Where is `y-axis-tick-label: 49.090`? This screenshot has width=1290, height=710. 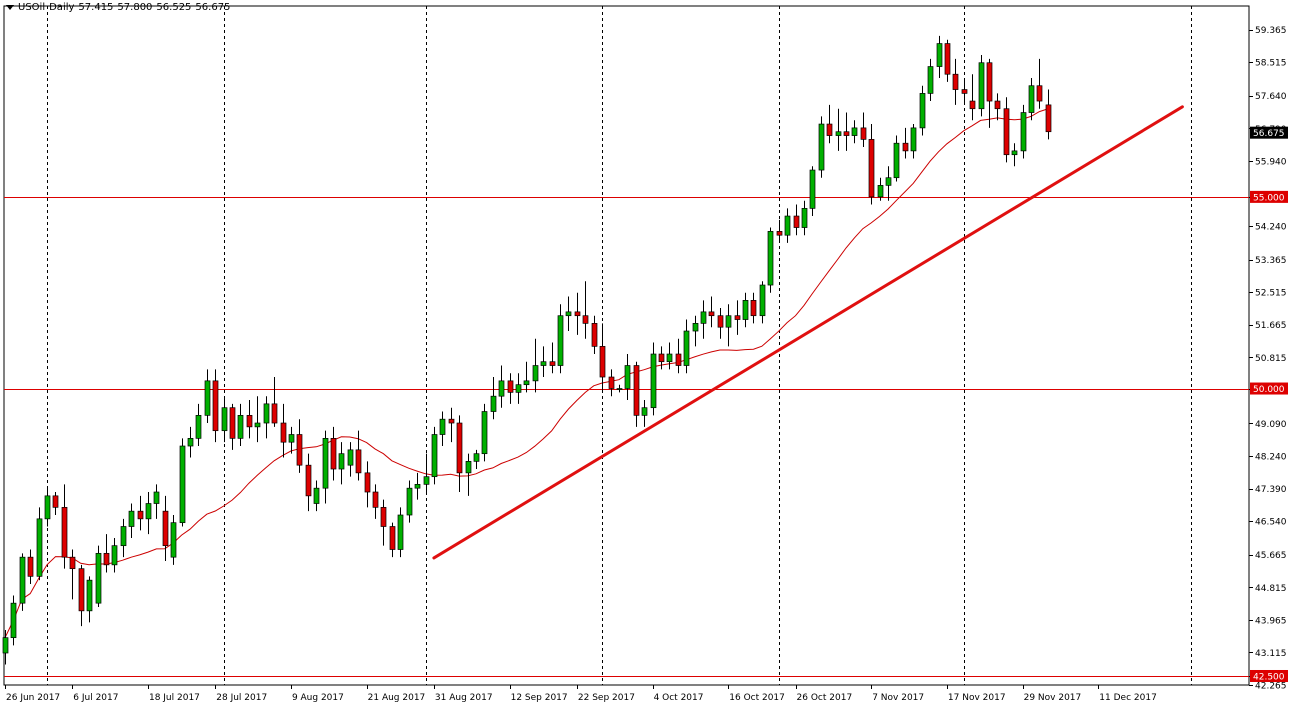 y-axis-tick-label: 49.090 is located at coordinates (1271, 425).